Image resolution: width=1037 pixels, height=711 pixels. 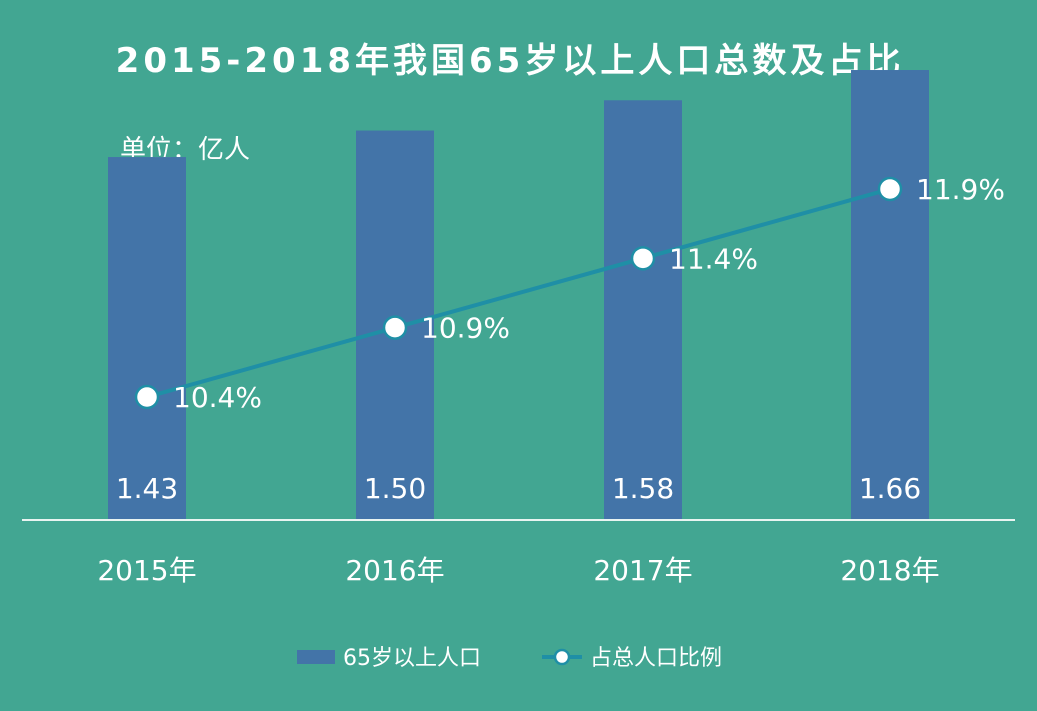 What do you see at coordinates (395, 488) in the screenshot?
I see `bar-value-label-1: 1.50` at bounding box center [395, 488].